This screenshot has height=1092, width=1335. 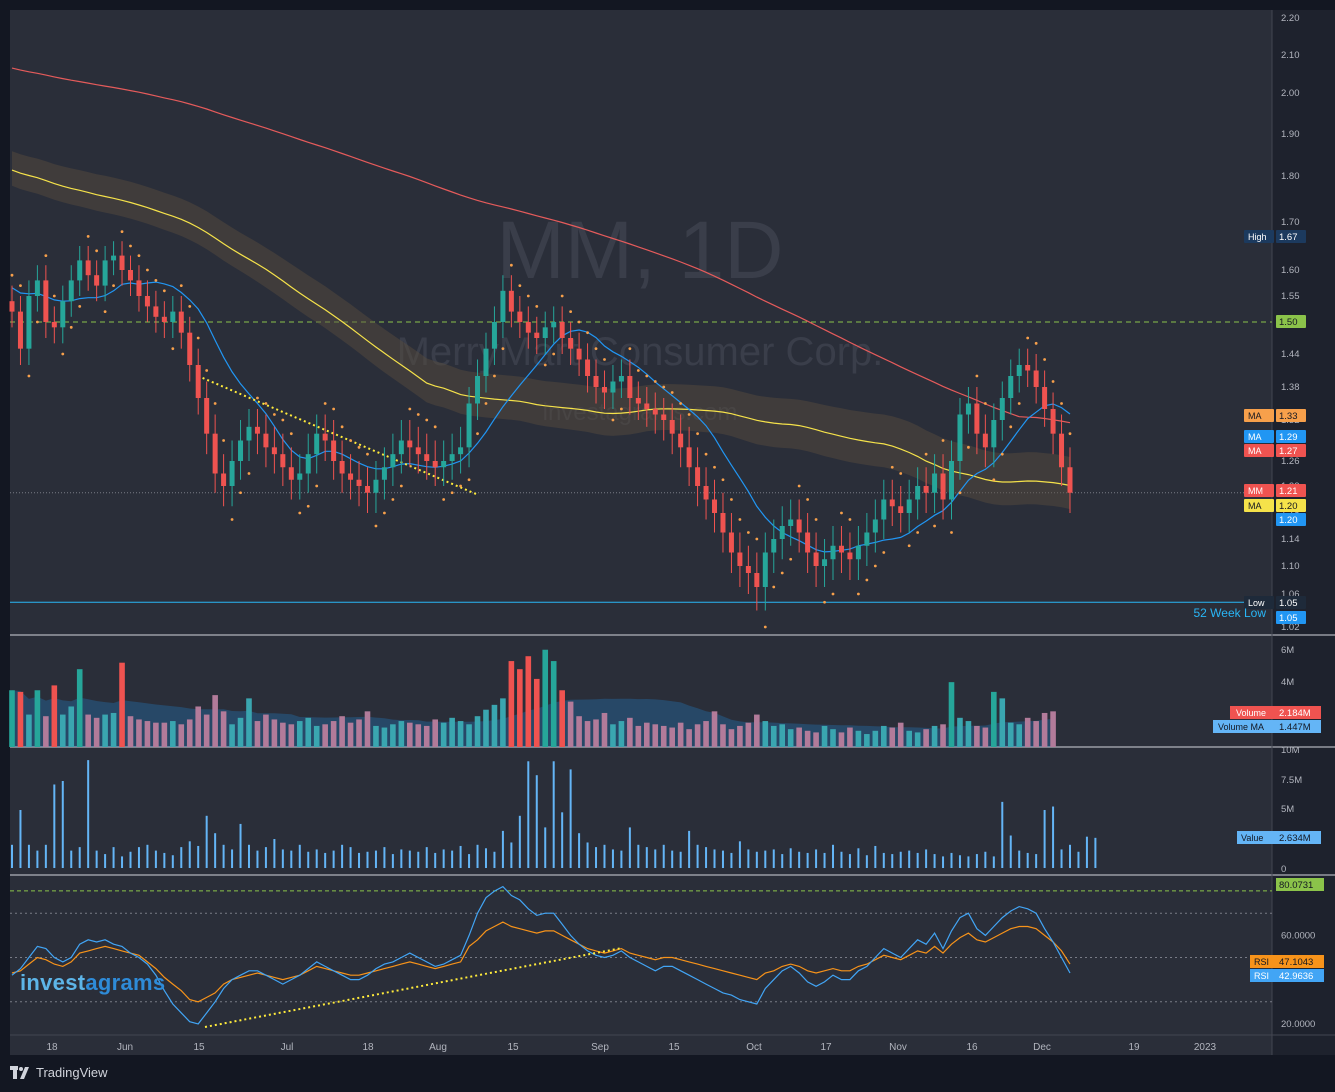 What do you see at coordinates (438, 1047) in the screenshot?
I see `time-tick-label: Aug` at bounding box center [438, 1047].